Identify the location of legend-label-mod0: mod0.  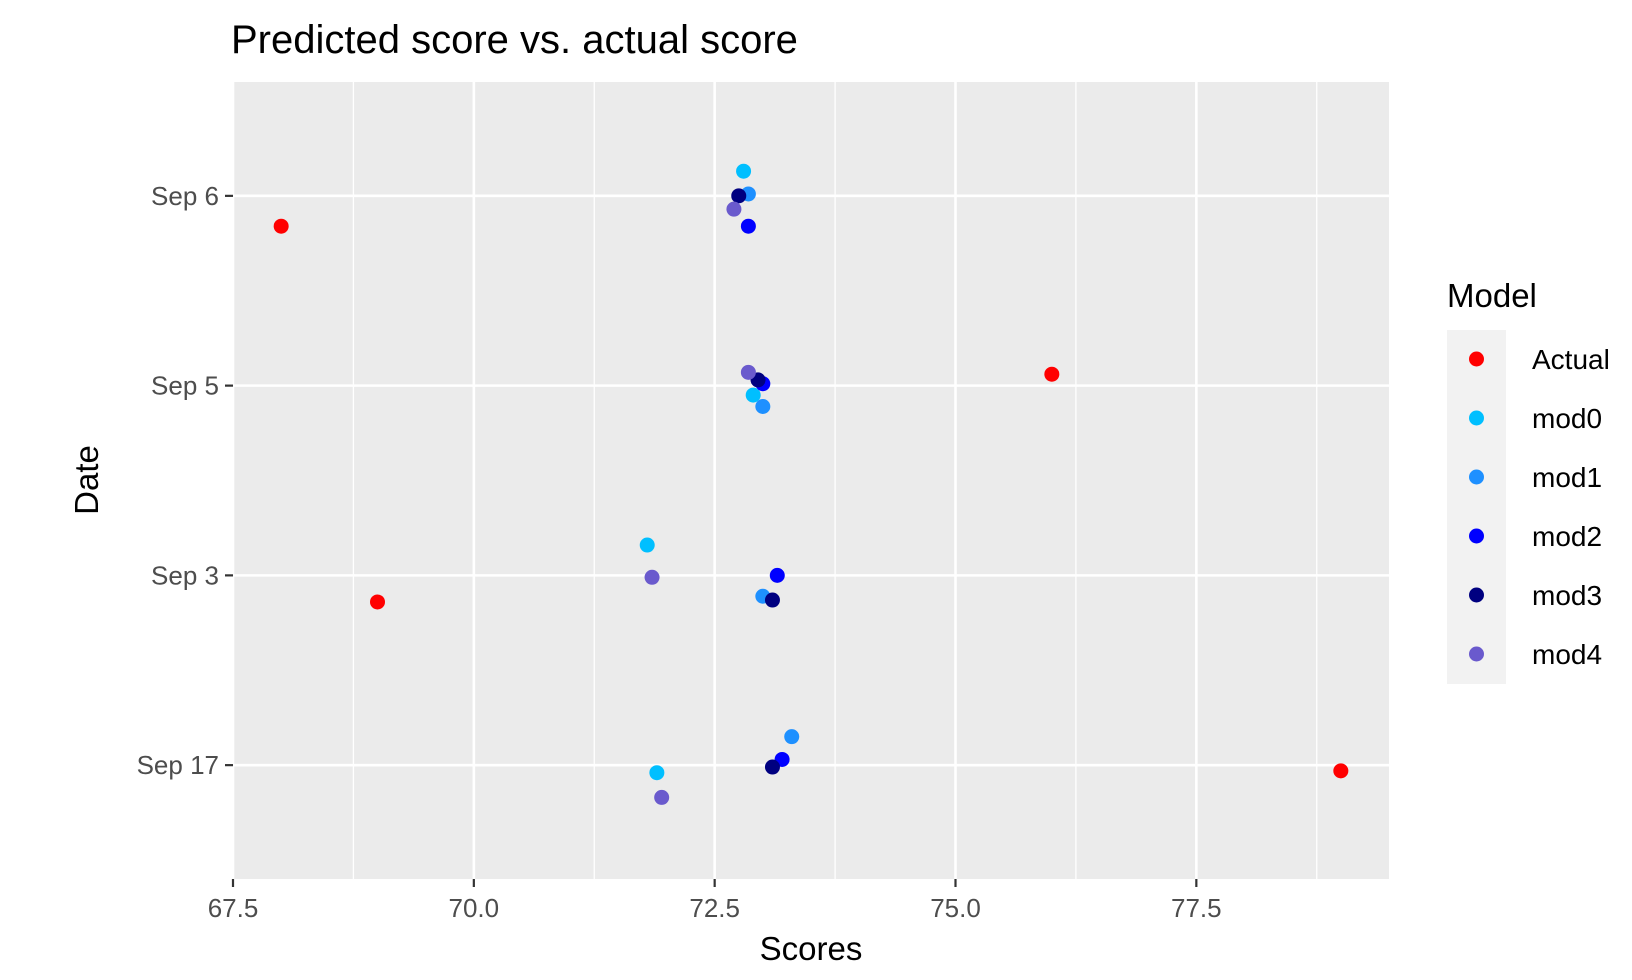
(1567, 418).